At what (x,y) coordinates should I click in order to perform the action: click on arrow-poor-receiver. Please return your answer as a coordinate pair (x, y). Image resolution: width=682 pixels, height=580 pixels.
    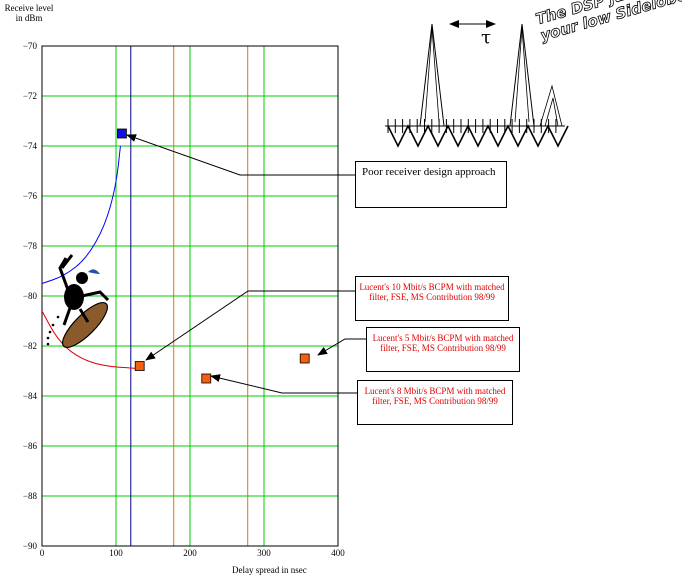
    Looking at the image, I should click on (240, 155).